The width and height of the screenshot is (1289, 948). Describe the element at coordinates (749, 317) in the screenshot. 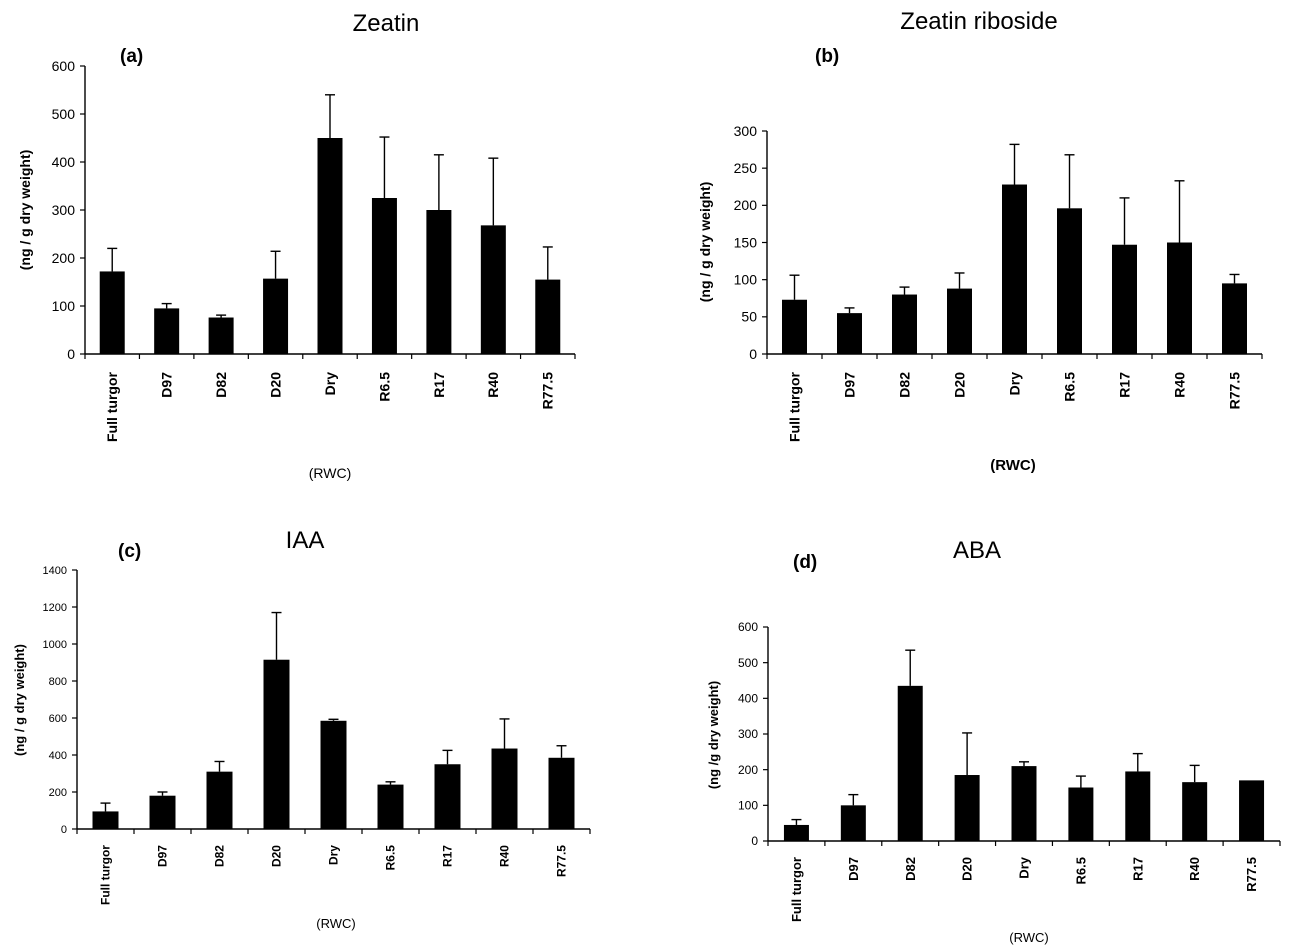

I see `y-tick-label: 50` at that location.